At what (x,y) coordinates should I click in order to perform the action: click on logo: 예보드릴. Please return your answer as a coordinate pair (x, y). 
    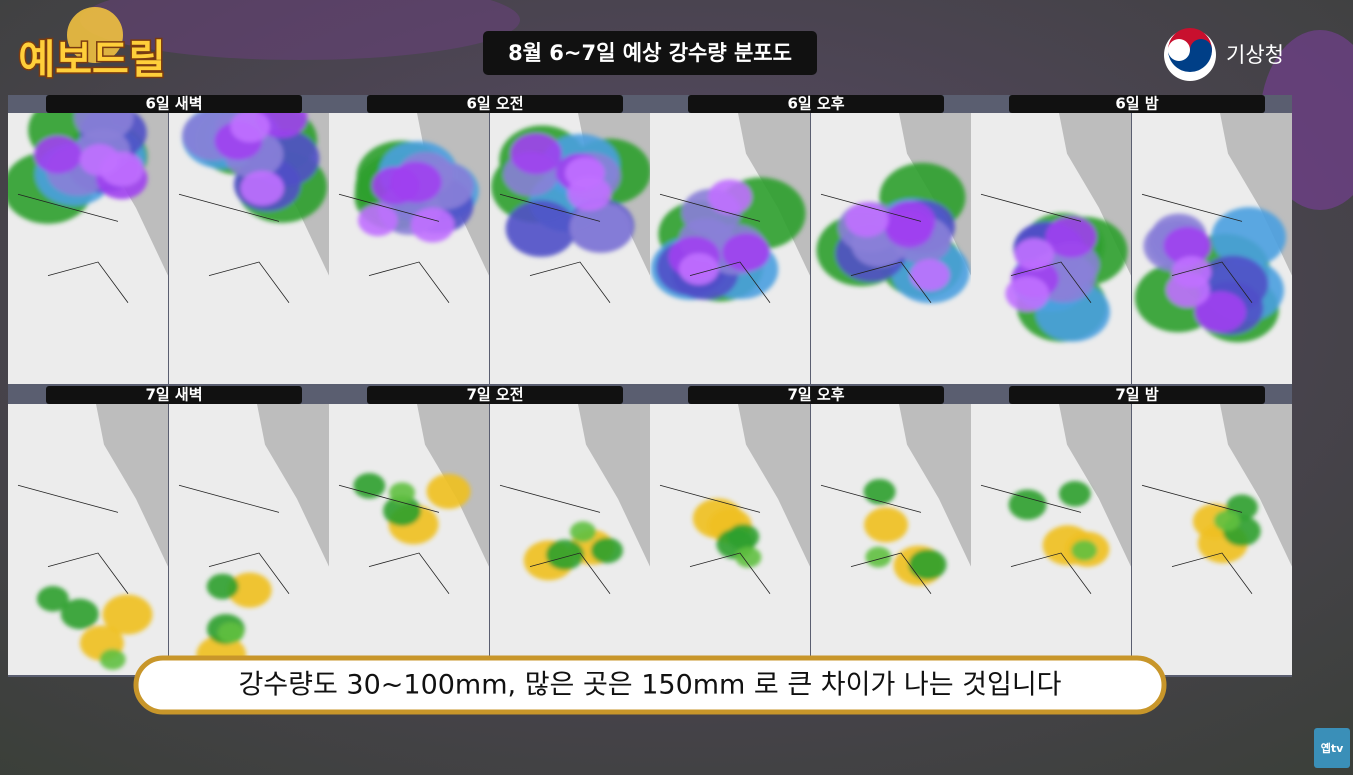
    Looking at the image, I should click on (92, 46).